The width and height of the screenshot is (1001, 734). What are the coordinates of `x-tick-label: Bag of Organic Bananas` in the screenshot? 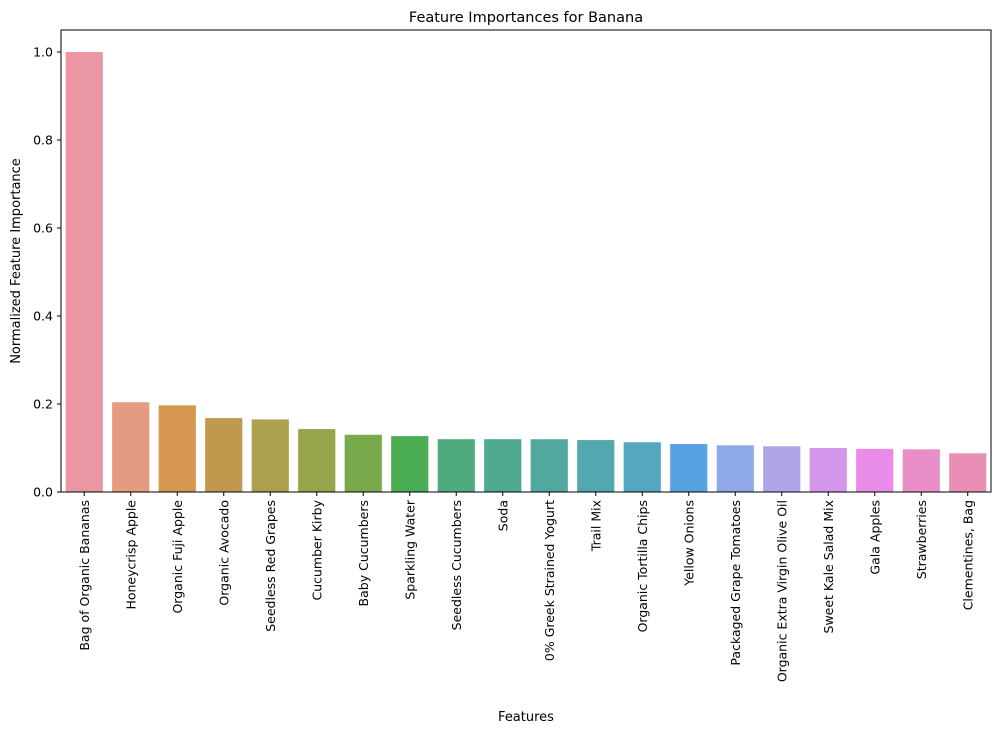 It's located at (84, 575).